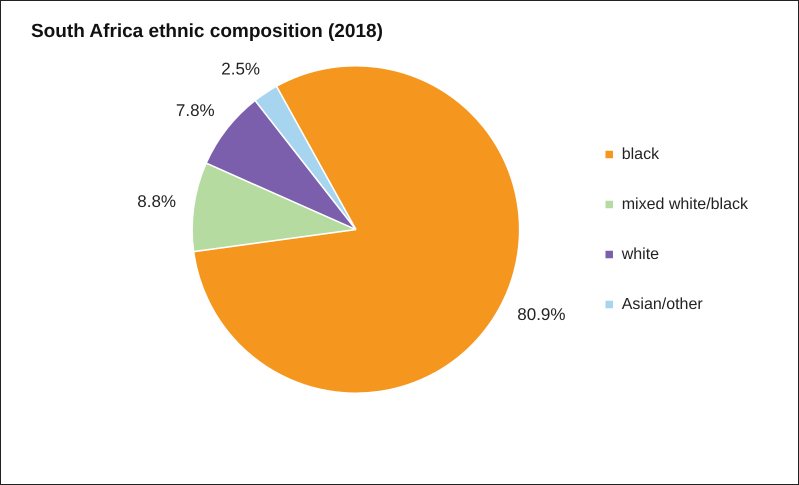  I want to click on data-label: 80.9%, so click(541, 314).